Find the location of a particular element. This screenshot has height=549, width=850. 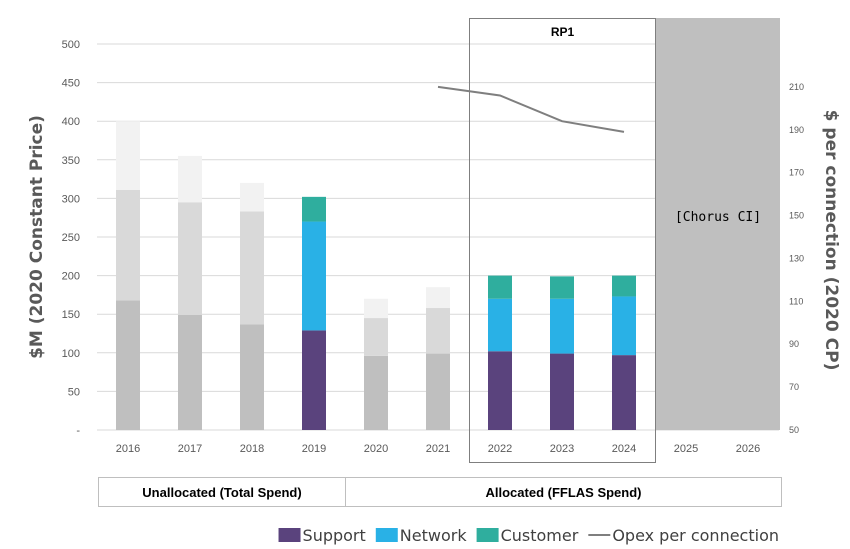

legend-swatch-customer is located at coordinates (487, 535).